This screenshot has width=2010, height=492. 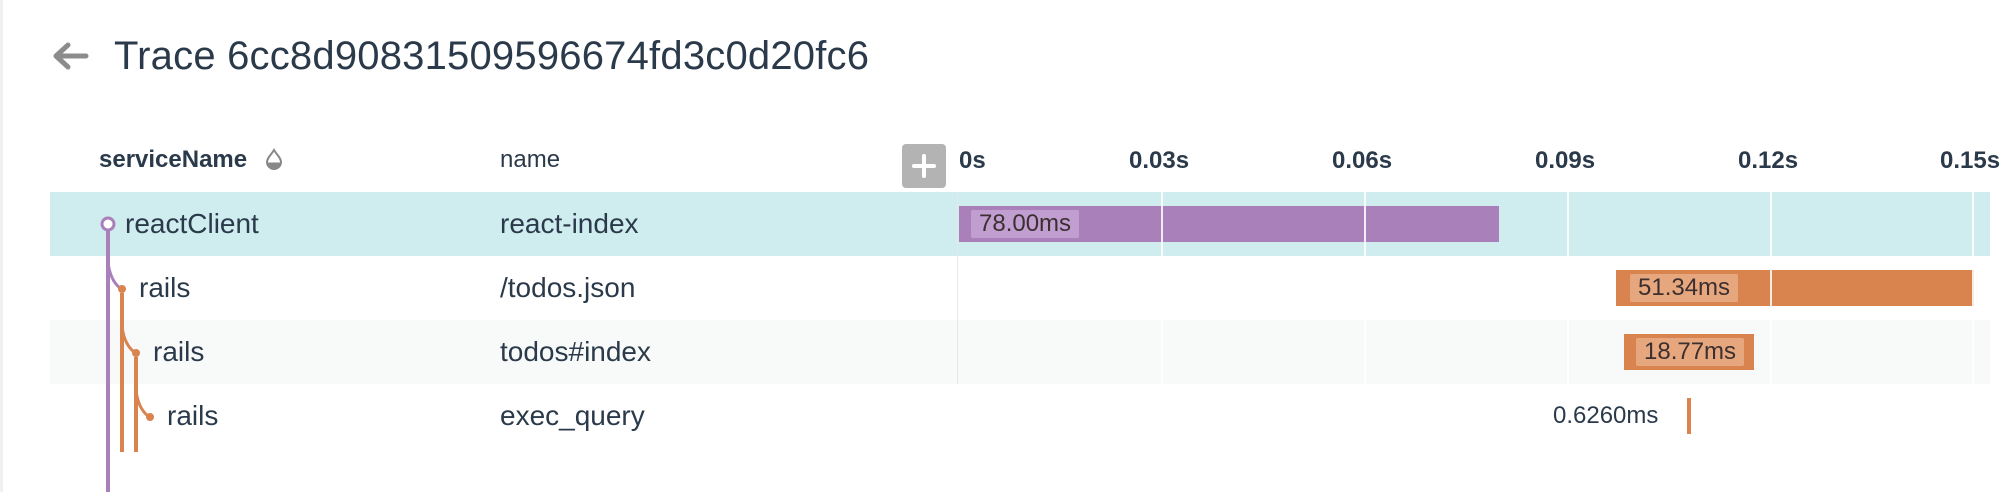 I want to click on trace-header: Trace 6cc8d90831509596674fd3c0d20fc6, so click(x=459, y=56).